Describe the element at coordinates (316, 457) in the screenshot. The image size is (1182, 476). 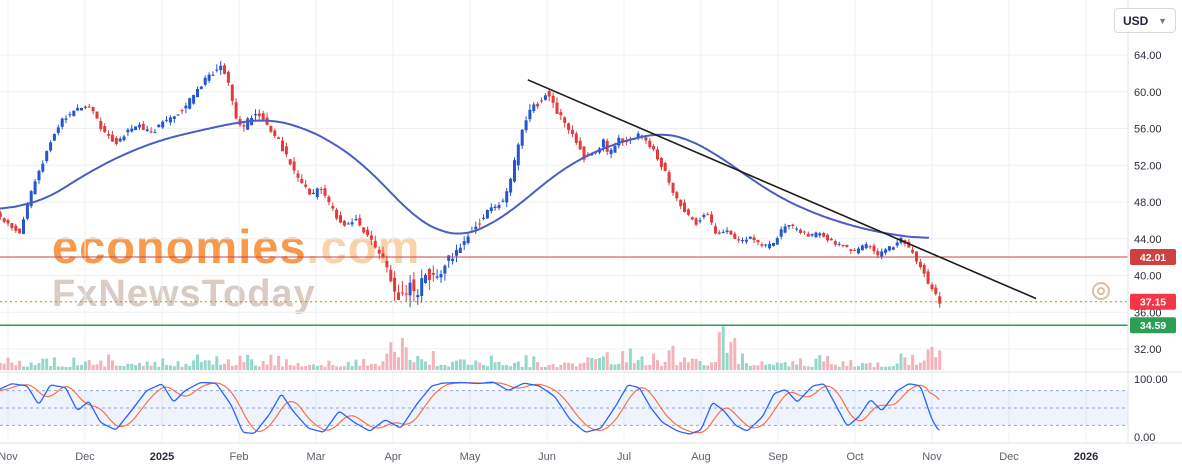
I see `time-tick-label: Mar` at that location.